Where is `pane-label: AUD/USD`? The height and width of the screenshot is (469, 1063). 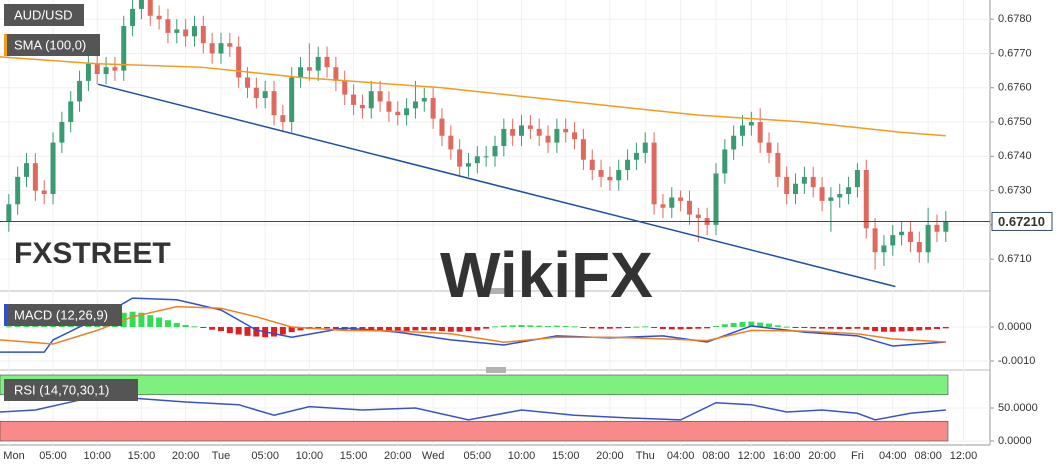
pane-label: AUD/USD is located at coordinates (43, 14).